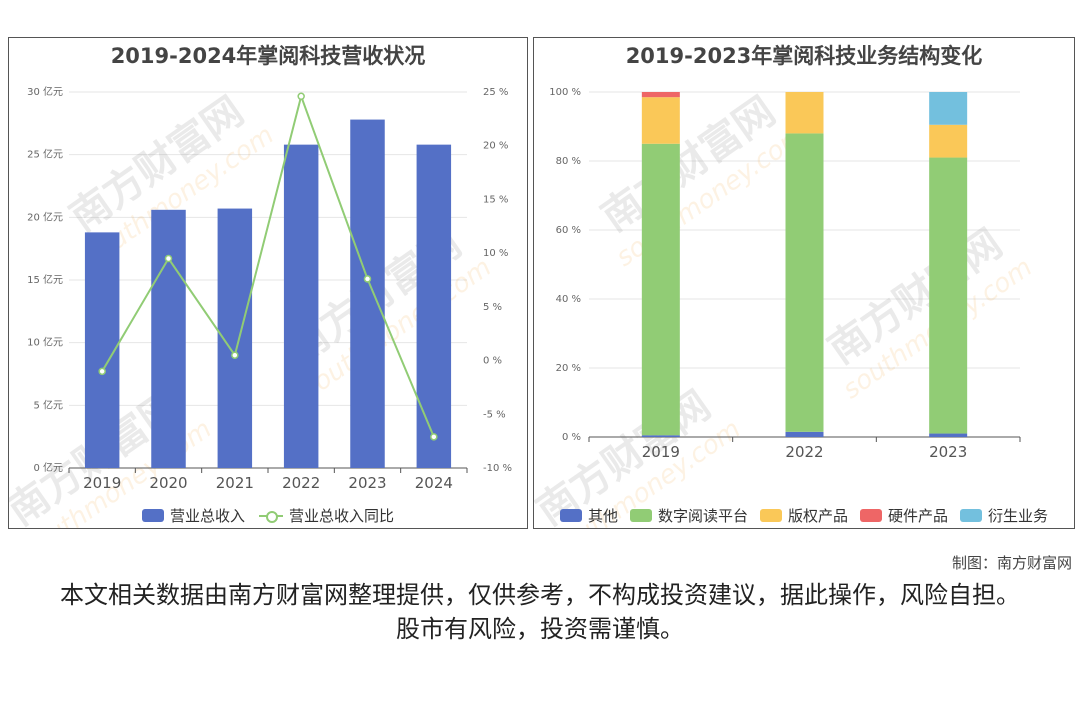 This screenshot has width=1080, height=720. What do you see at coordinates (568, 161) in the screenshot?
I see `y-tick-label: 80 %` at bounding box center [568, 161].